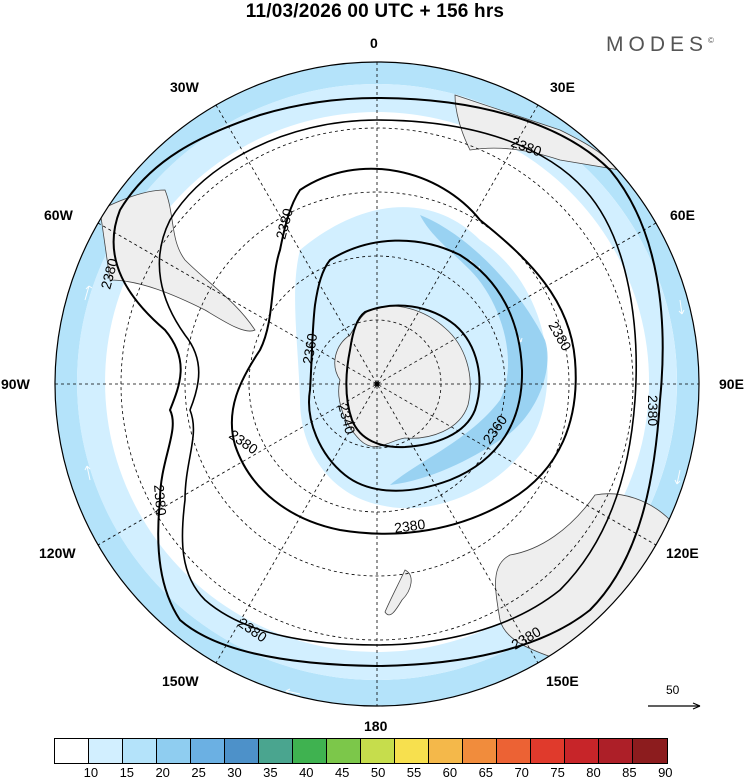 The width and height of the screenshot is (750, 782). I want to click on brand-mark: ©, so click(711, 40).